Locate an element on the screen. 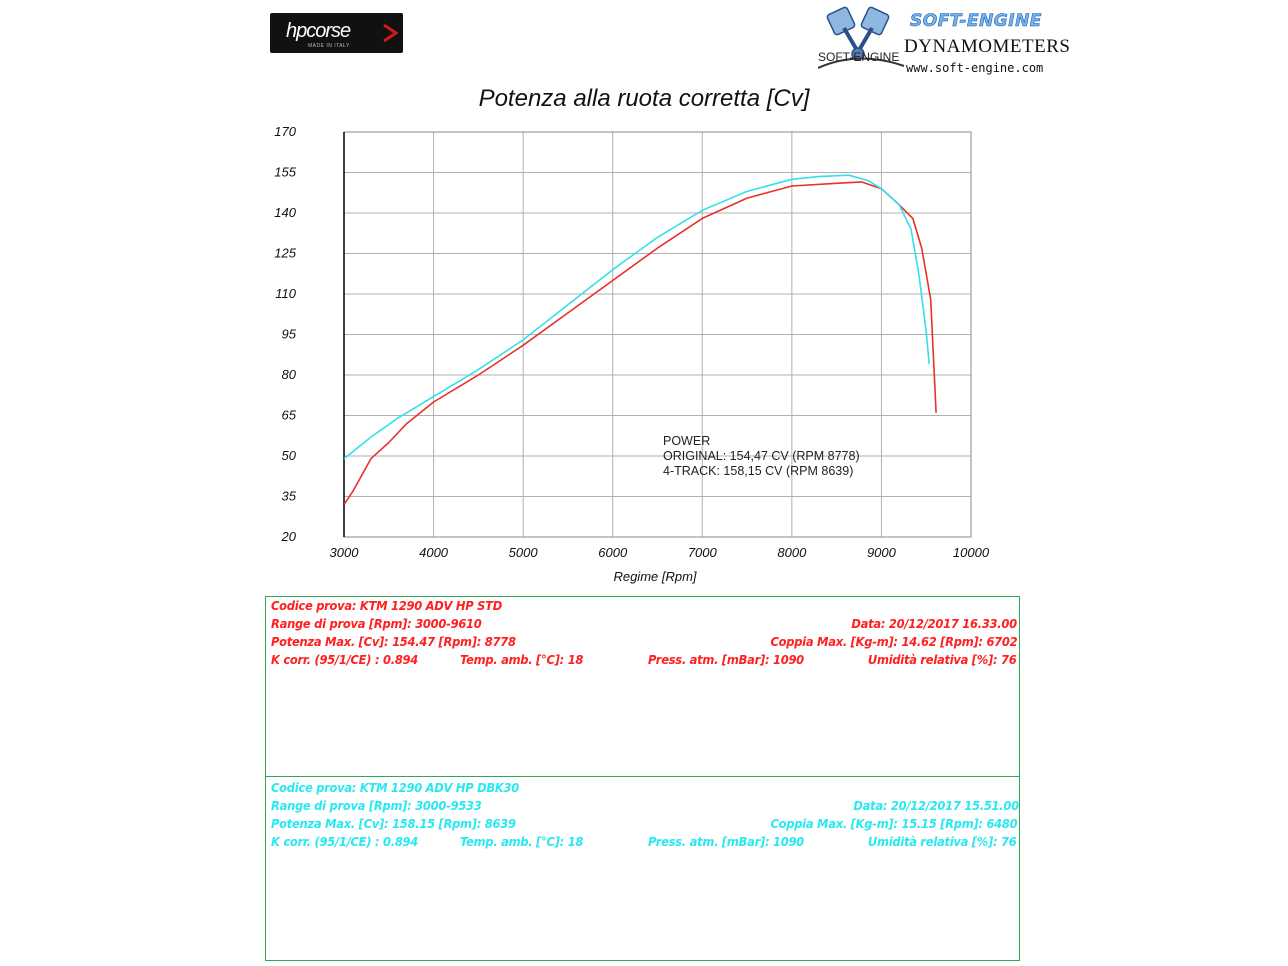 The width and height of the screenshot is (1288, 966). test-max-torque: Coppia Max. [Kg-m]: 15.15 [Rpm]: 6480 is located at coordinates (893, 823).